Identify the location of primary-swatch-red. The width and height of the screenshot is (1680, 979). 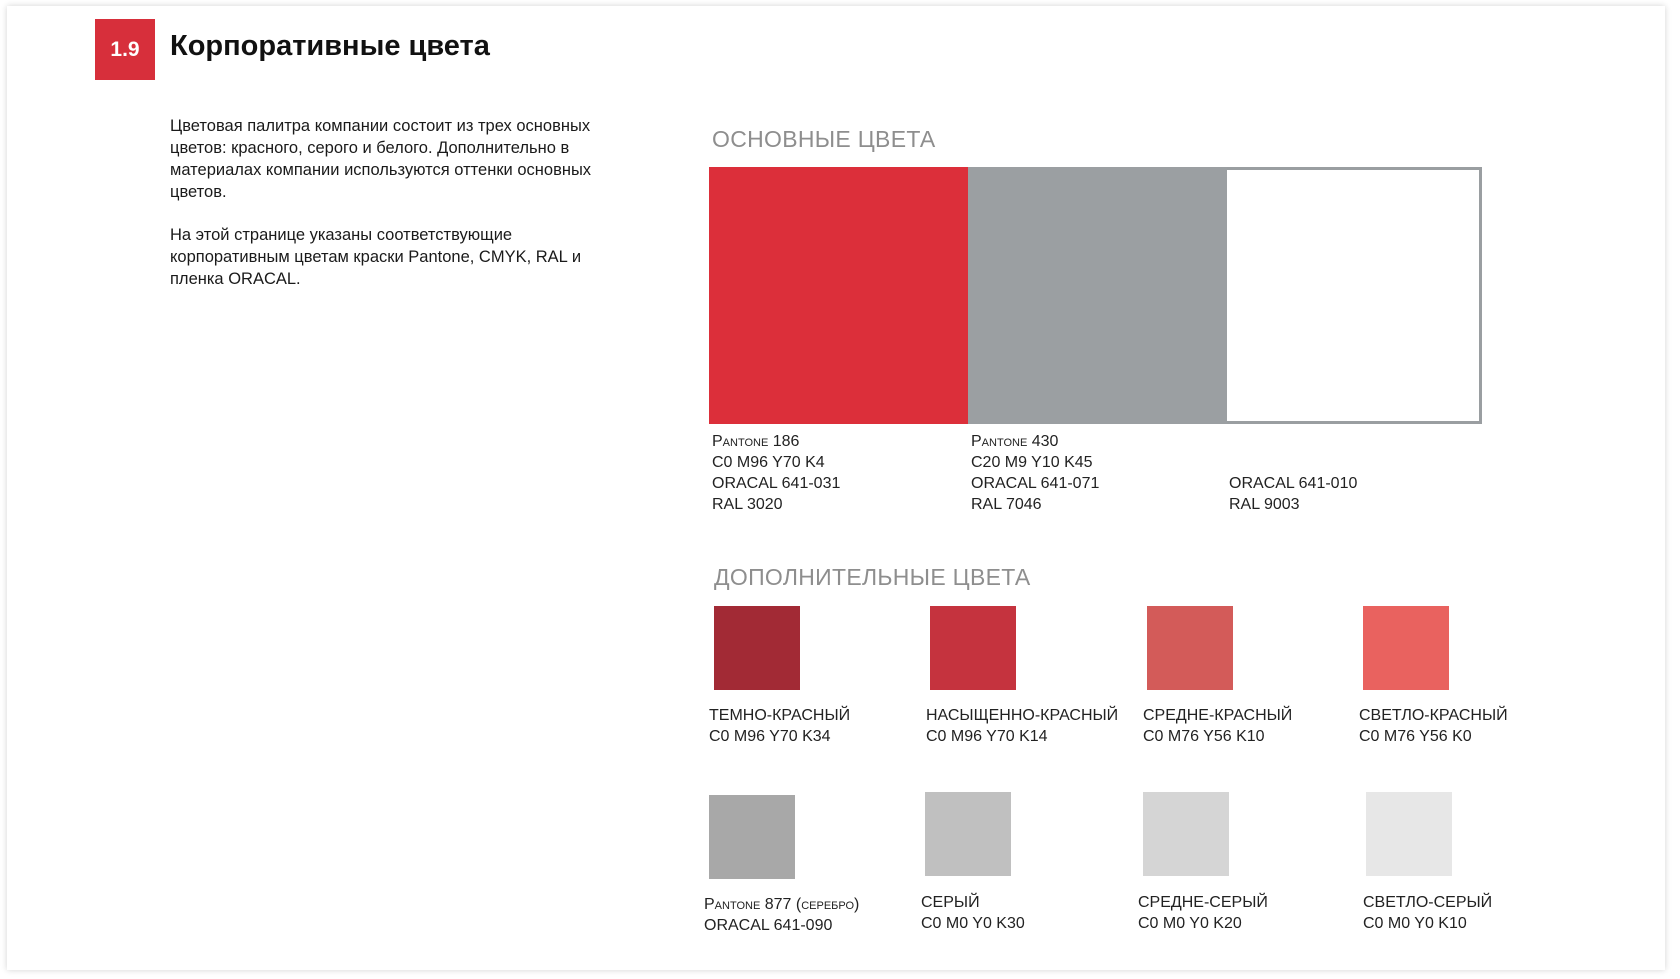
(838, 295).